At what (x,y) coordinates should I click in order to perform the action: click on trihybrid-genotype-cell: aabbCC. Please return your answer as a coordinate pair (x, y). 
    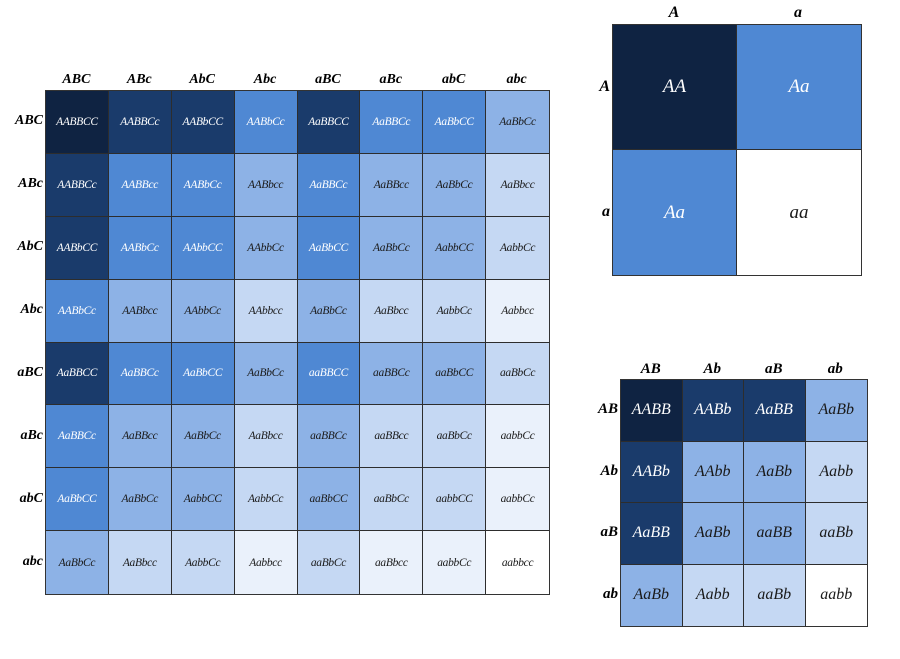
    Looking at the image, I should click on (455, 500).